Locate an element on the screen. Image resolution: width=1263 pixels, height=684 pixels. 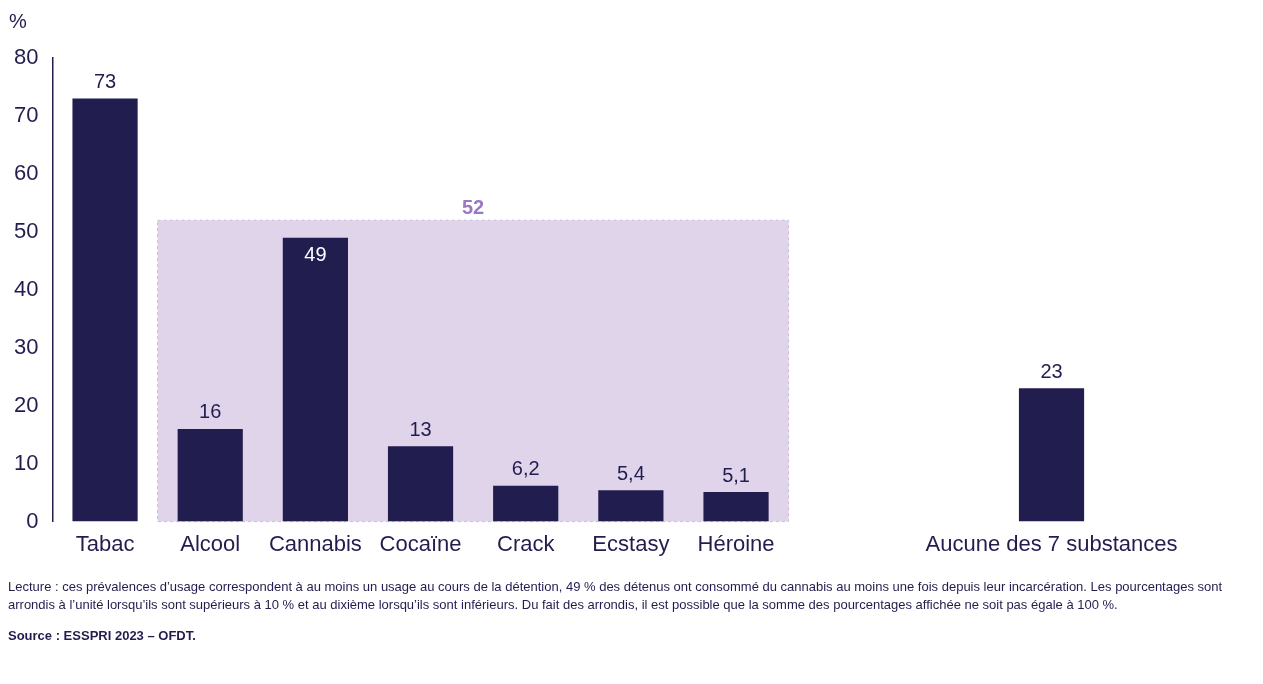
y-tick-label: 50 is located at coordinates (26, 230).